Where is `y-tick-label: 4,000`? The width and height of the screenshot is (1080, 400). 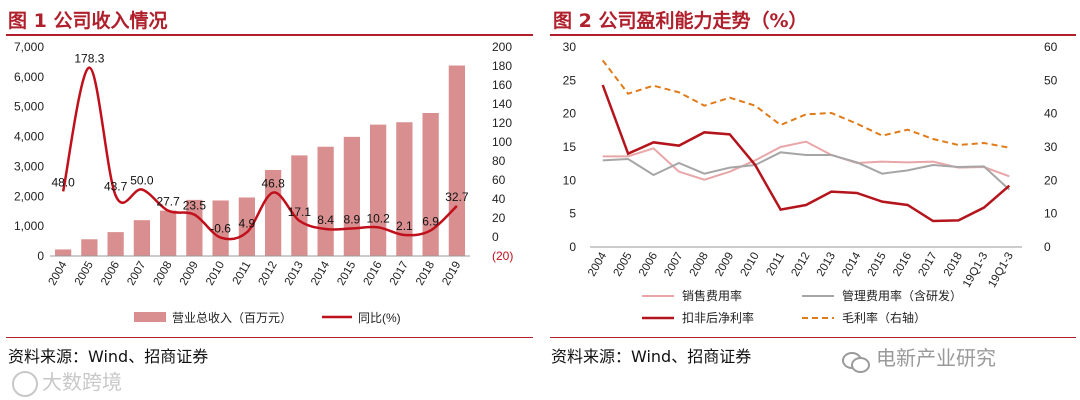
y-tick-label: 4,000 is located at coordinates (29, 137).